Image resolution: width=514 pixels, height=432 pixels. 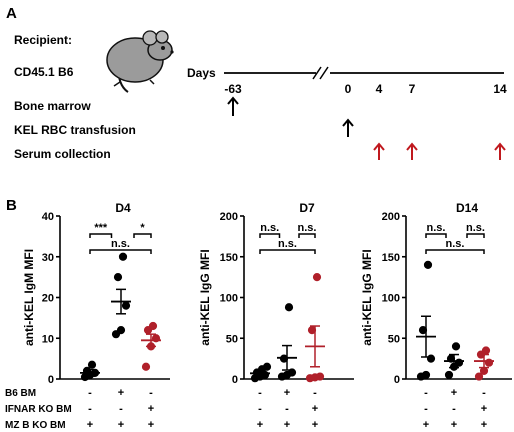 I want to click on y-tick-label: 100, so click(x=391, y=299).